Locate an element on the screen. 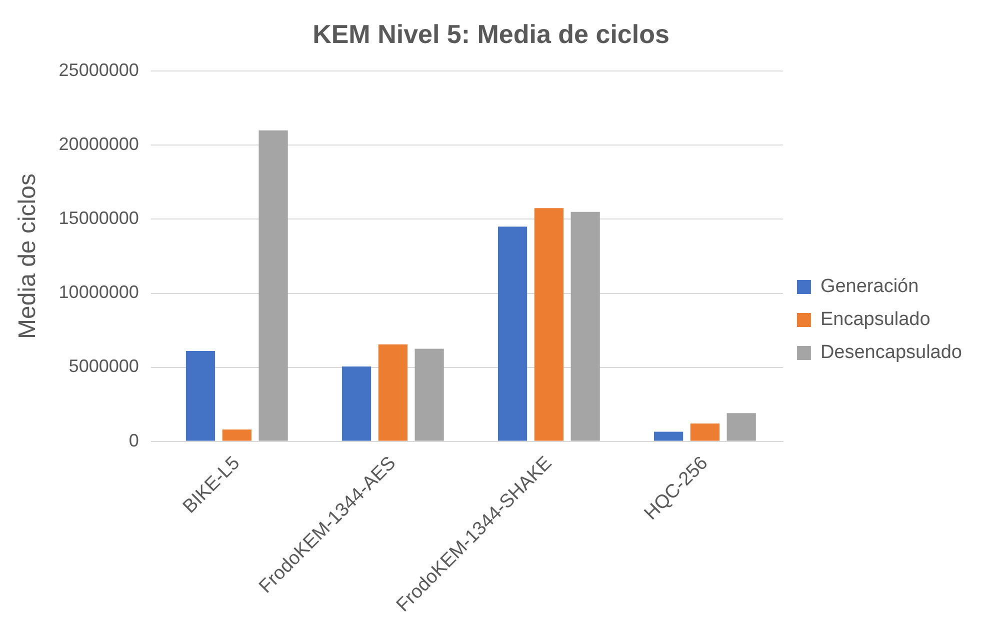 Image resolution: width=982 pixels, height=630 pixels. y-tick-label: 5000000 is located at coordinates (103, 366).